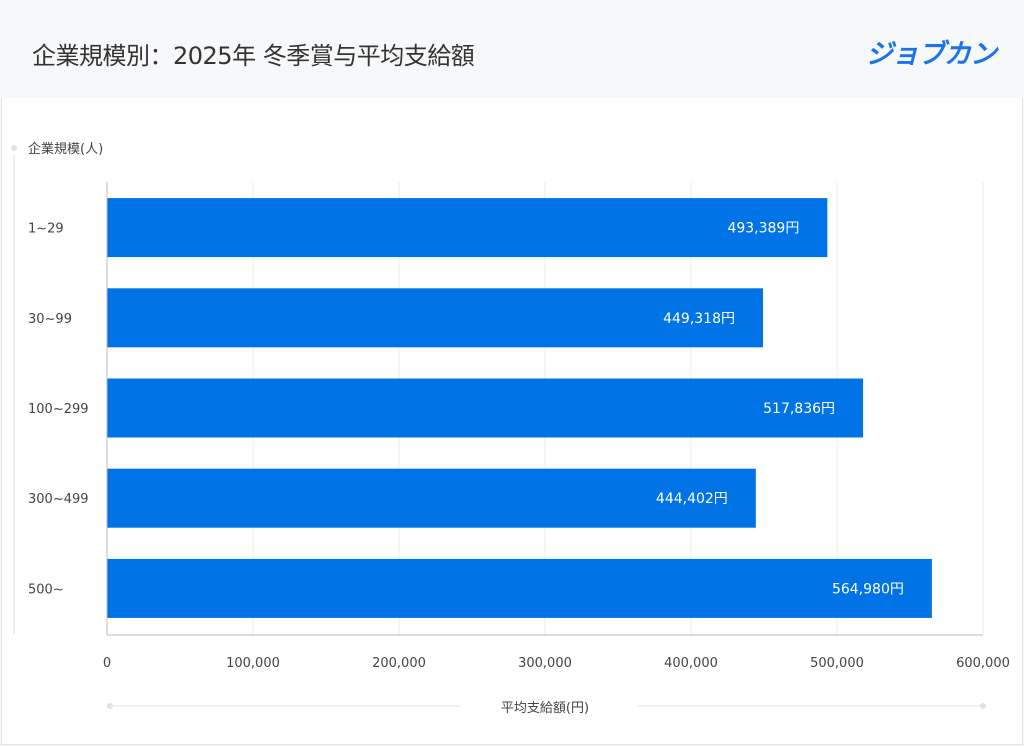 The image size is (1024, 746). I want to click on y-axis-title: 企業規模(人), so click(65, 149).